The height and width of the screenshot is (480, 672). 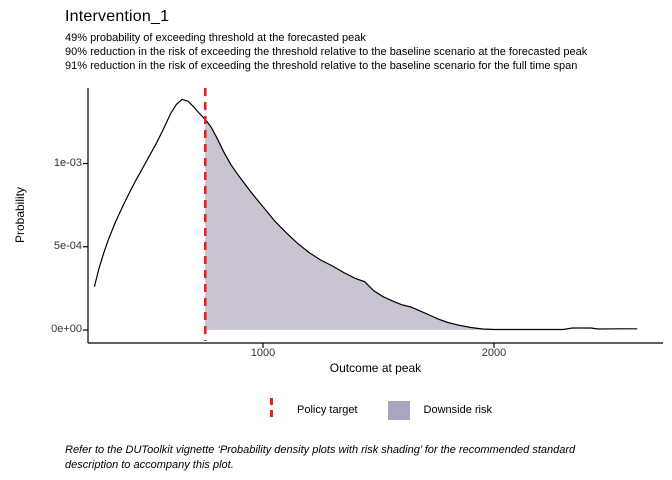 I want to click on y-tick-label-1e-03: 1e-03, so click(x=67, y=163).